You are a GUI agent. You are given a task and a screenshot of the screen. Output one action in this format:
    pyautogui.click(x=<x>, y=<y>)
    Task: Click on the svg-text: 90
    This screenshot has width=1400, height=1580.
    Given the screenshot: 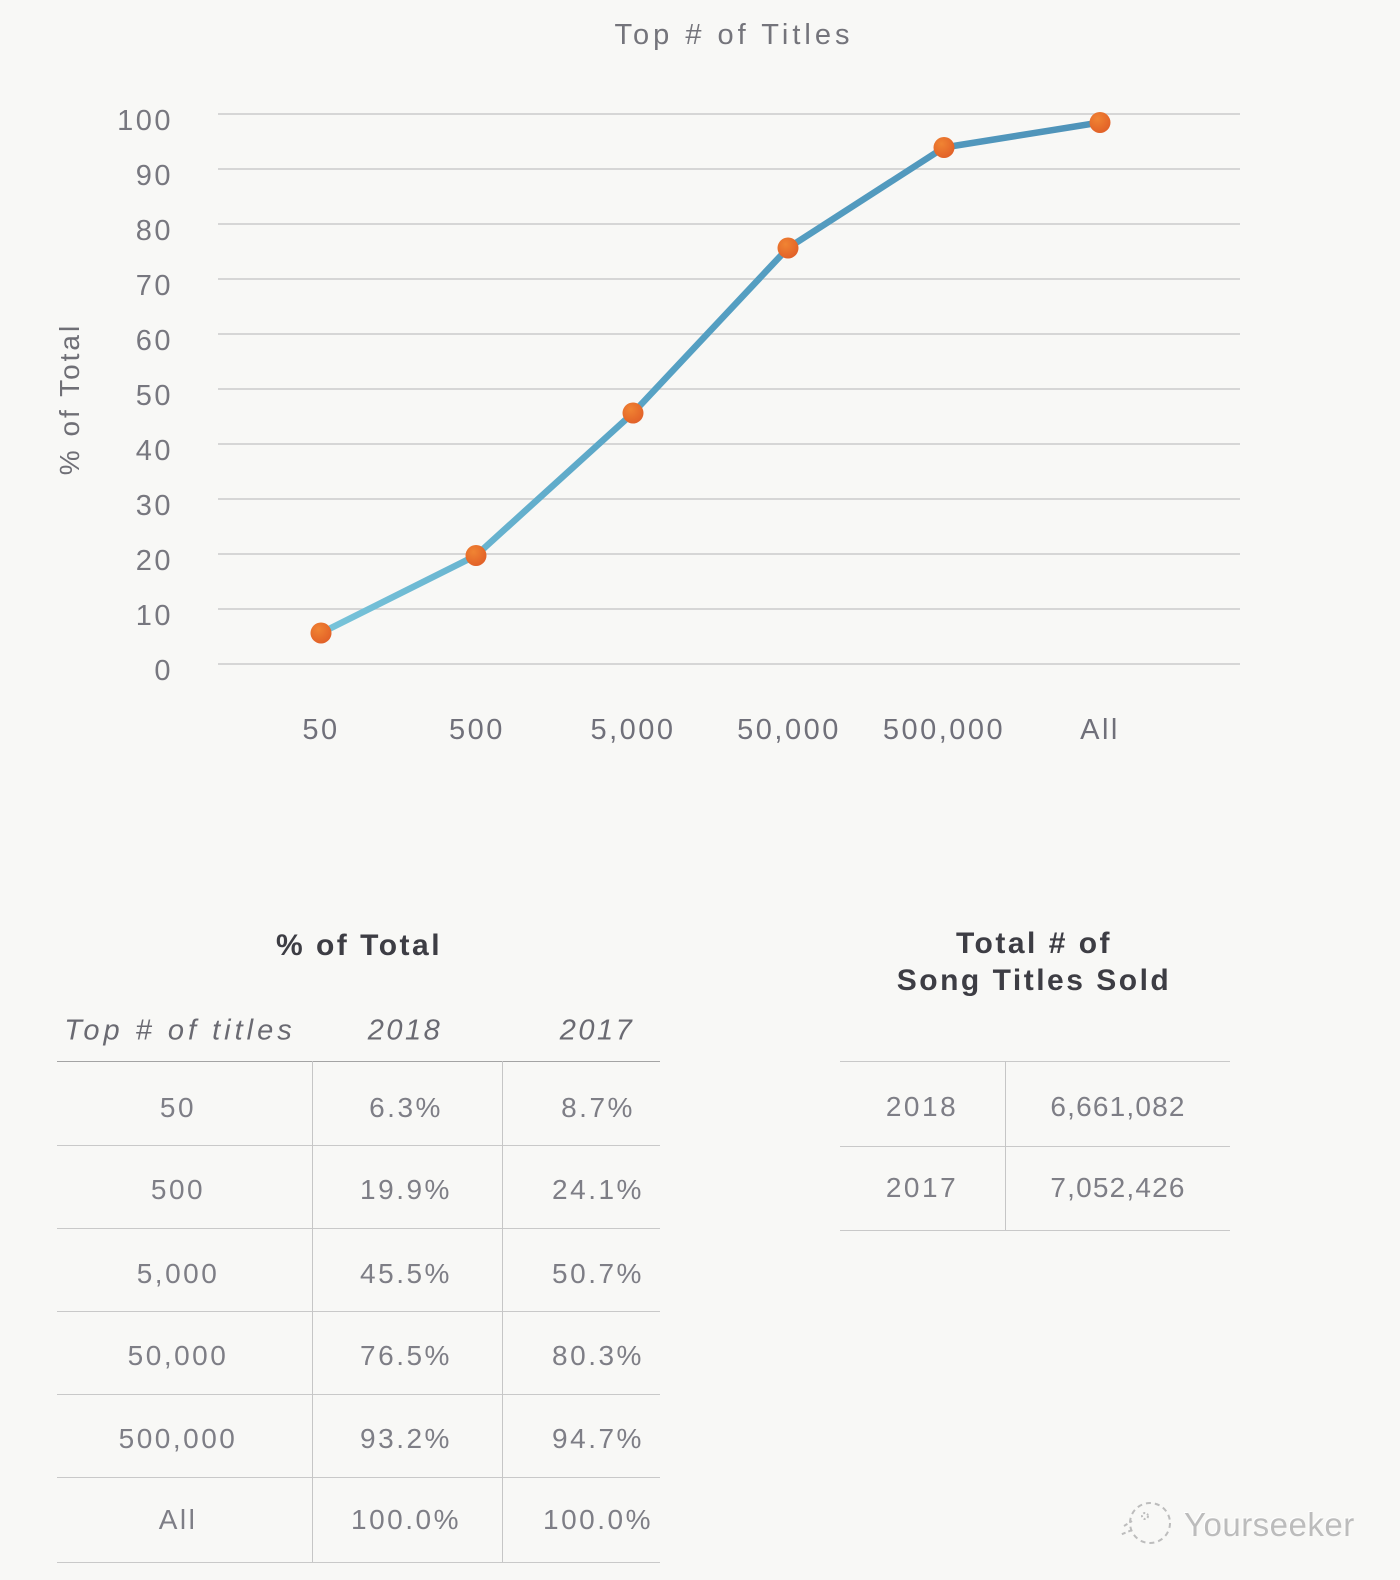 What is the action you would take?
    pyautogui.click(x=154, y=176)
    